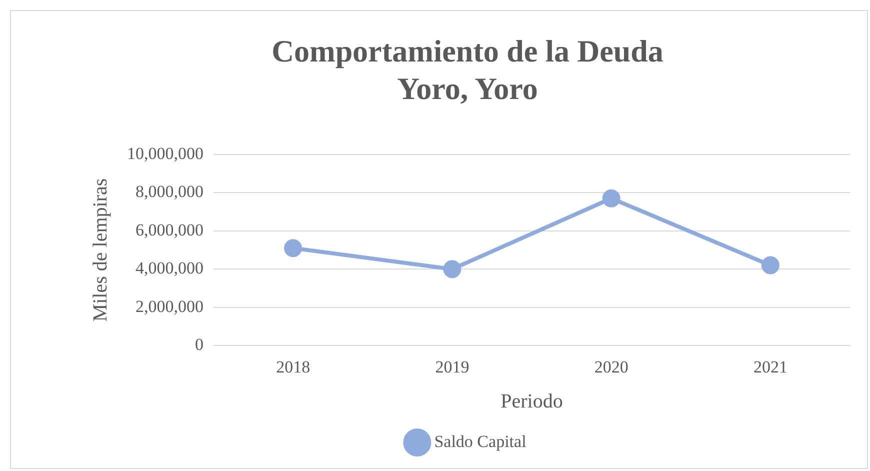  Describe the element at coordinates (452, 366) in the screenshot. I see `x-tick-label: 2019` at that location.